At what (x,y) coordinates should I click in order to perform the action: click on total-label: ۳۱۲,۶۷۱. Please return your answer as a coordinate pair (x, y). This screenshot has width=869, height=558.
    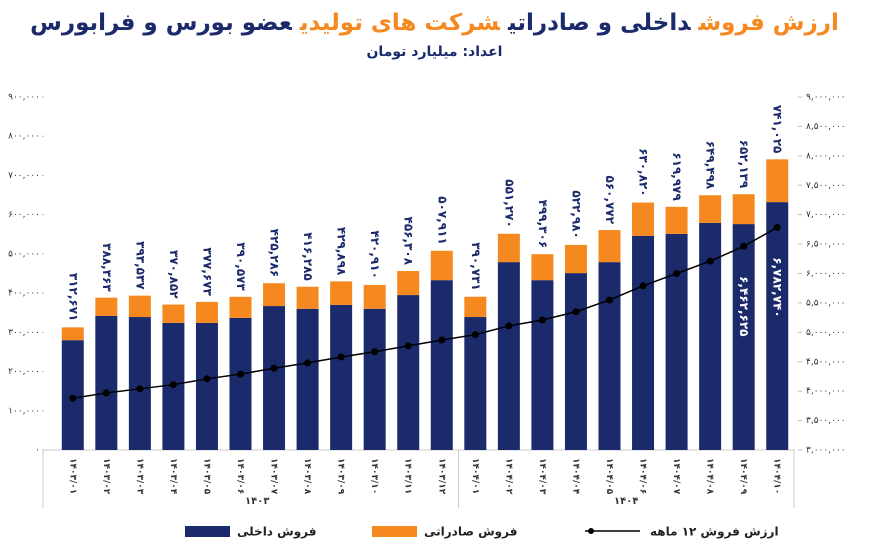
    Looking at the image, I should click on (73, 297).